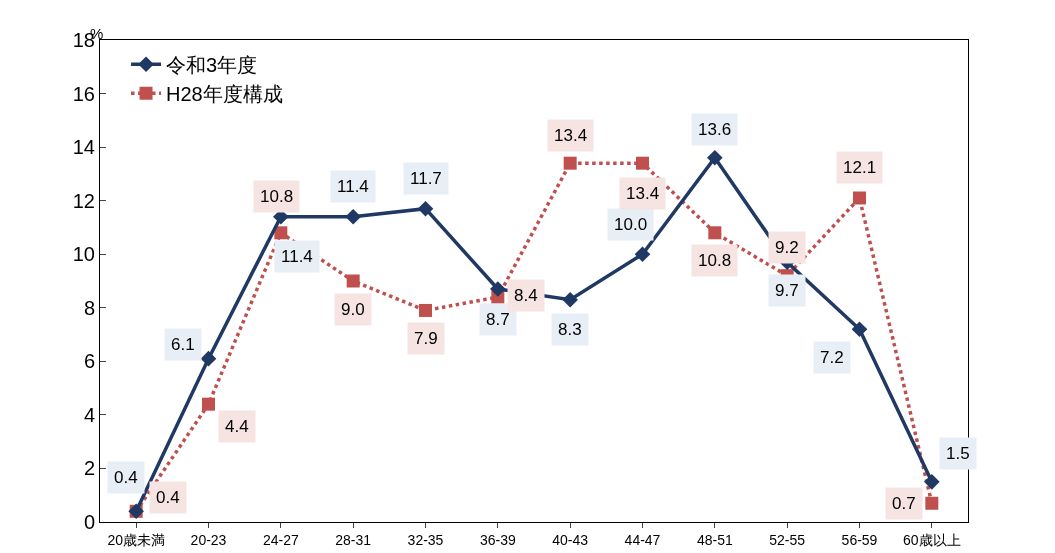 The height and width of the screenshot is (553, 1055). I want to click on data-label: 7.2, so click(832, 357).